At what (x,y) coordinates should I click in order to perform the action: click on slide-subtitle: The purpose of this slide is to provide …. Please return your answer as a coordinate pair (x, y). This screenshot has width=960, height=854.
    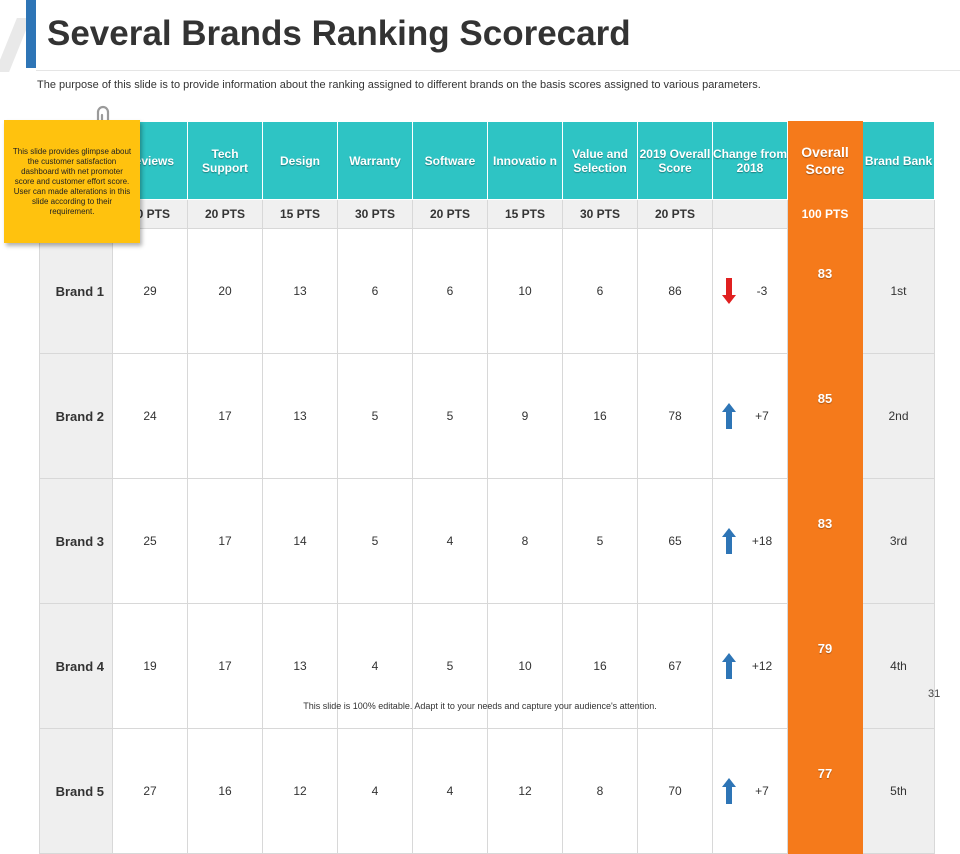
    Looking at the image, I should click on (399, 85).